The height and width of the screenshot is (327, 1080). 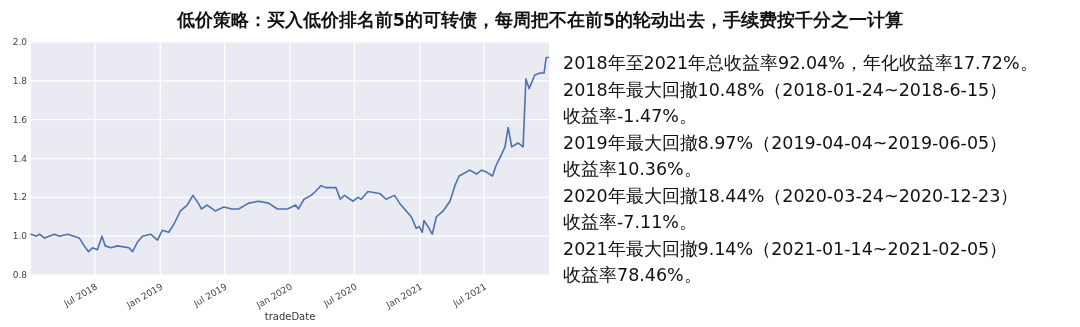 What do you see at coordinates (785, 89) in the screenshot?
I see `text: 2018年最大回撤10.48%（2018-01-24~2018-6-15）` at bounding box center [785, 89].